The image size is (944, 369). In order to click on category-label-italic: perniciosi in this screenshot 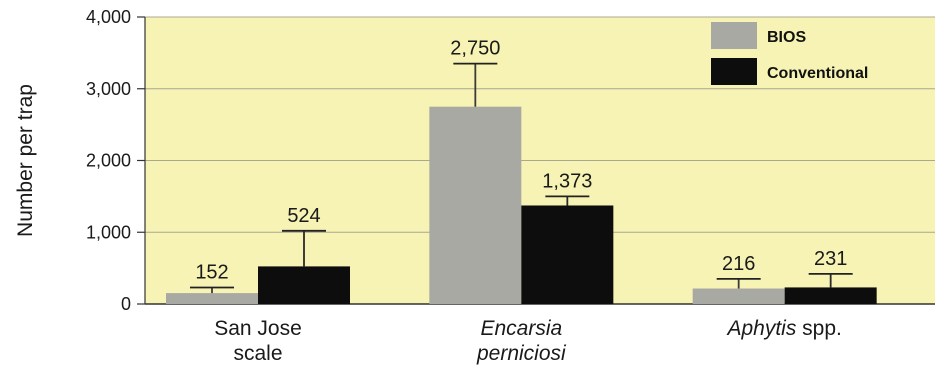, I will do `click(521, 353)`.